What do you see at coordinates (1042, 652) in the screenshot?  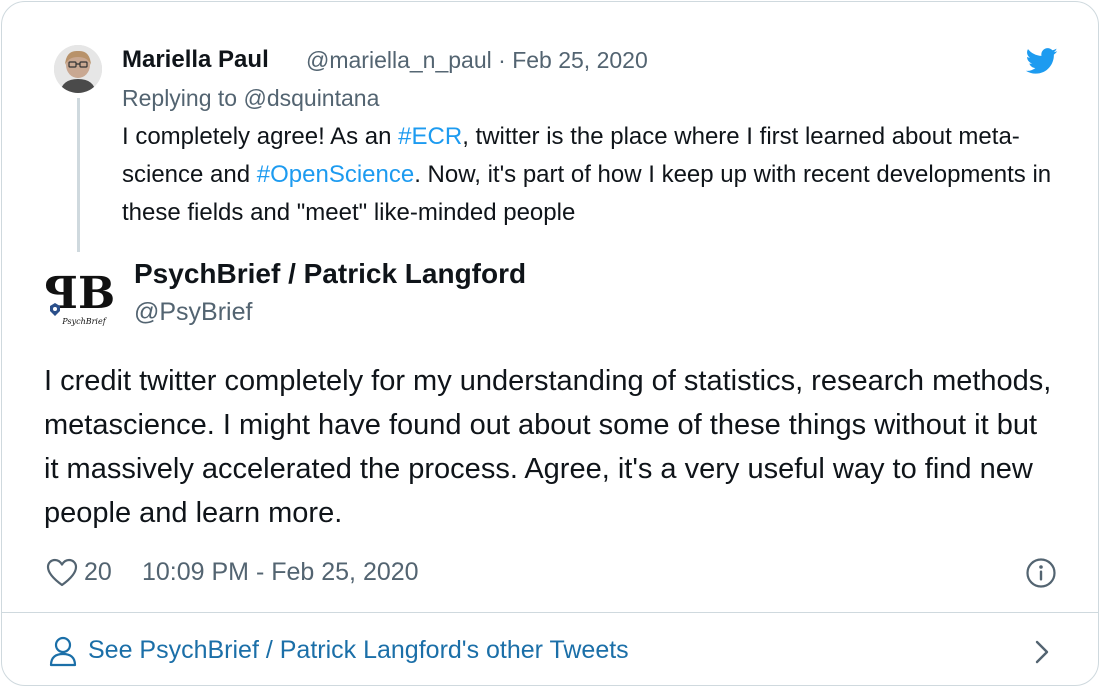 I see `chevron-right-icon` at bounding box center [1042, 652].